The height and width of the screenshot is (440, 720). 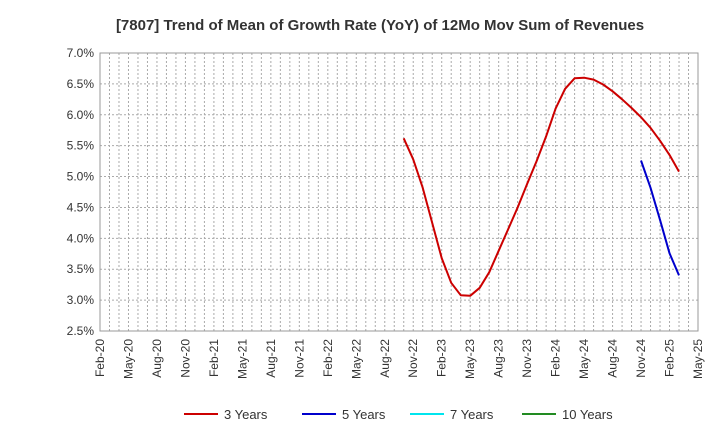 I want to click on x-tick-label: Nov-23, so click(x=527, y=358).